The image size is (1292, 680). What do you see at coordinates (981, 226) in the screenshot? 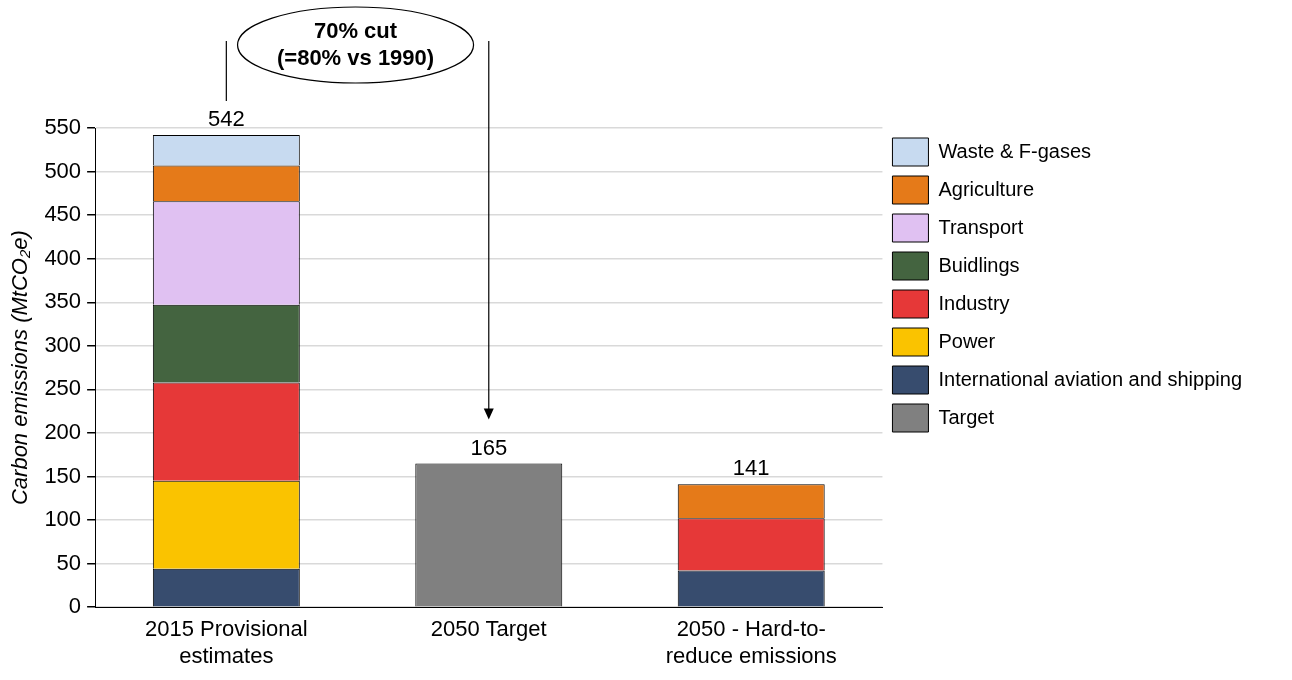
I see `legend-label: Transport` at bounding box center [981, 226].